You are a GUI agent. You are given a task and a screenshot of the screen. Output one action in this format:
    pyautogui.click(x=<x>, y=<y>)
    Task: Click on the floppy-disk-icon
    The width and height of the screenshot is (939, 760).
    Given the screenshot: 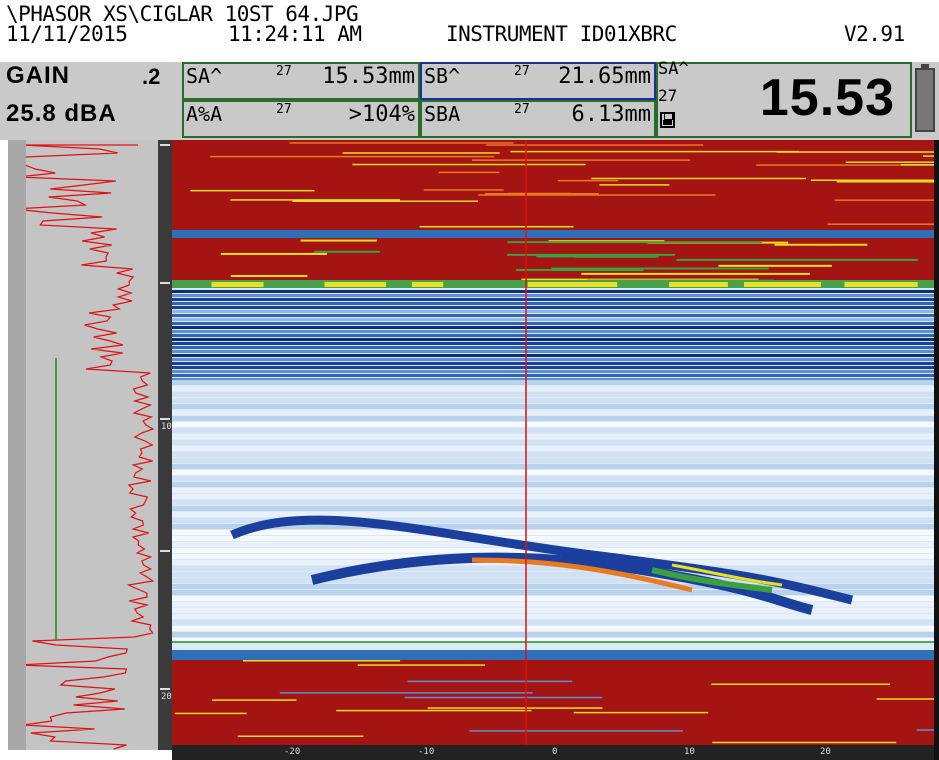 What is the action you would take?
    pyautogui.click(x=667, y=120)
    